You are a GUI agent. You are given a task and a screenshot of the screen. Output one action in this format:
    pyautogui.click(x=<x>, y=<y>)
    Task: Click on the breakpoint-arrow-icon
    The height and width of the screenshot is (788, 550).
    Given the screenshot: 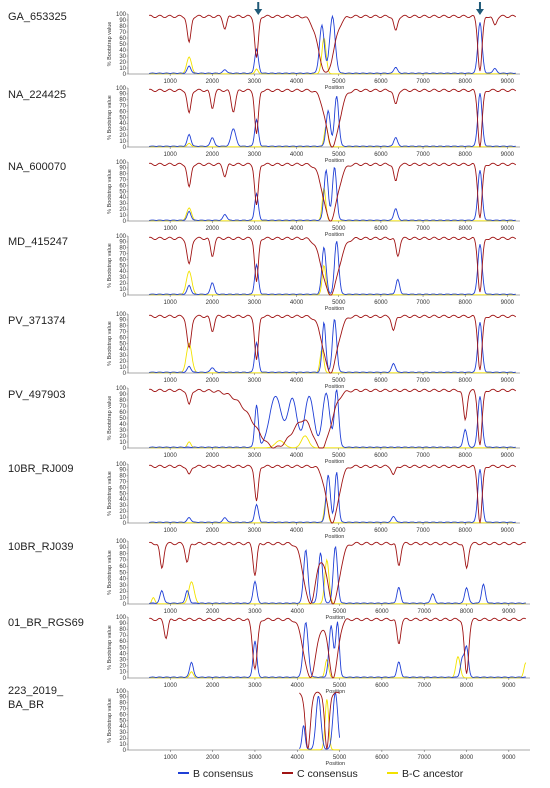 What is the action you would take?
    pyautogui.click(x=258, y=12)
    